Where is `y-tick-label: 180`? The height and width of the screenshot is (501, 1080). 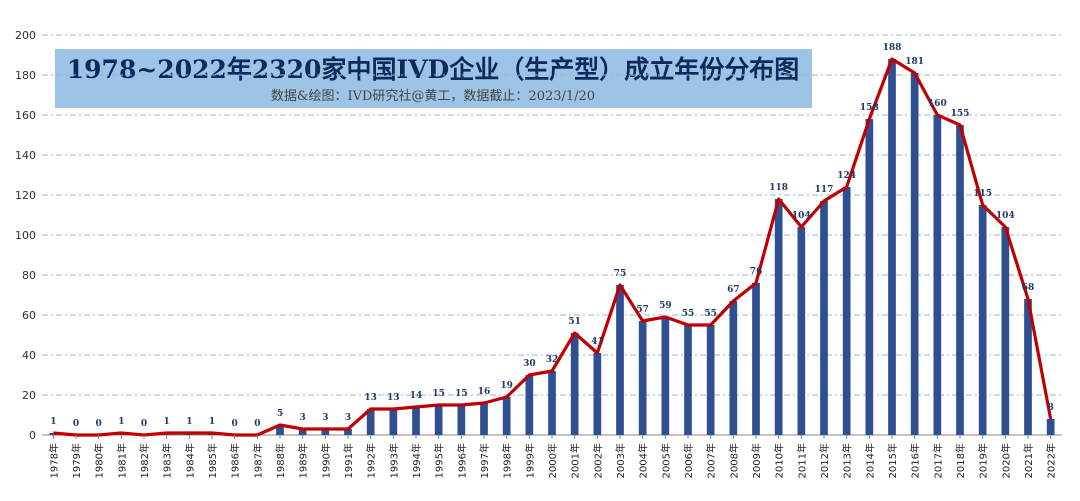 y-tick-label: 180 is located at coordinates (25, 75).